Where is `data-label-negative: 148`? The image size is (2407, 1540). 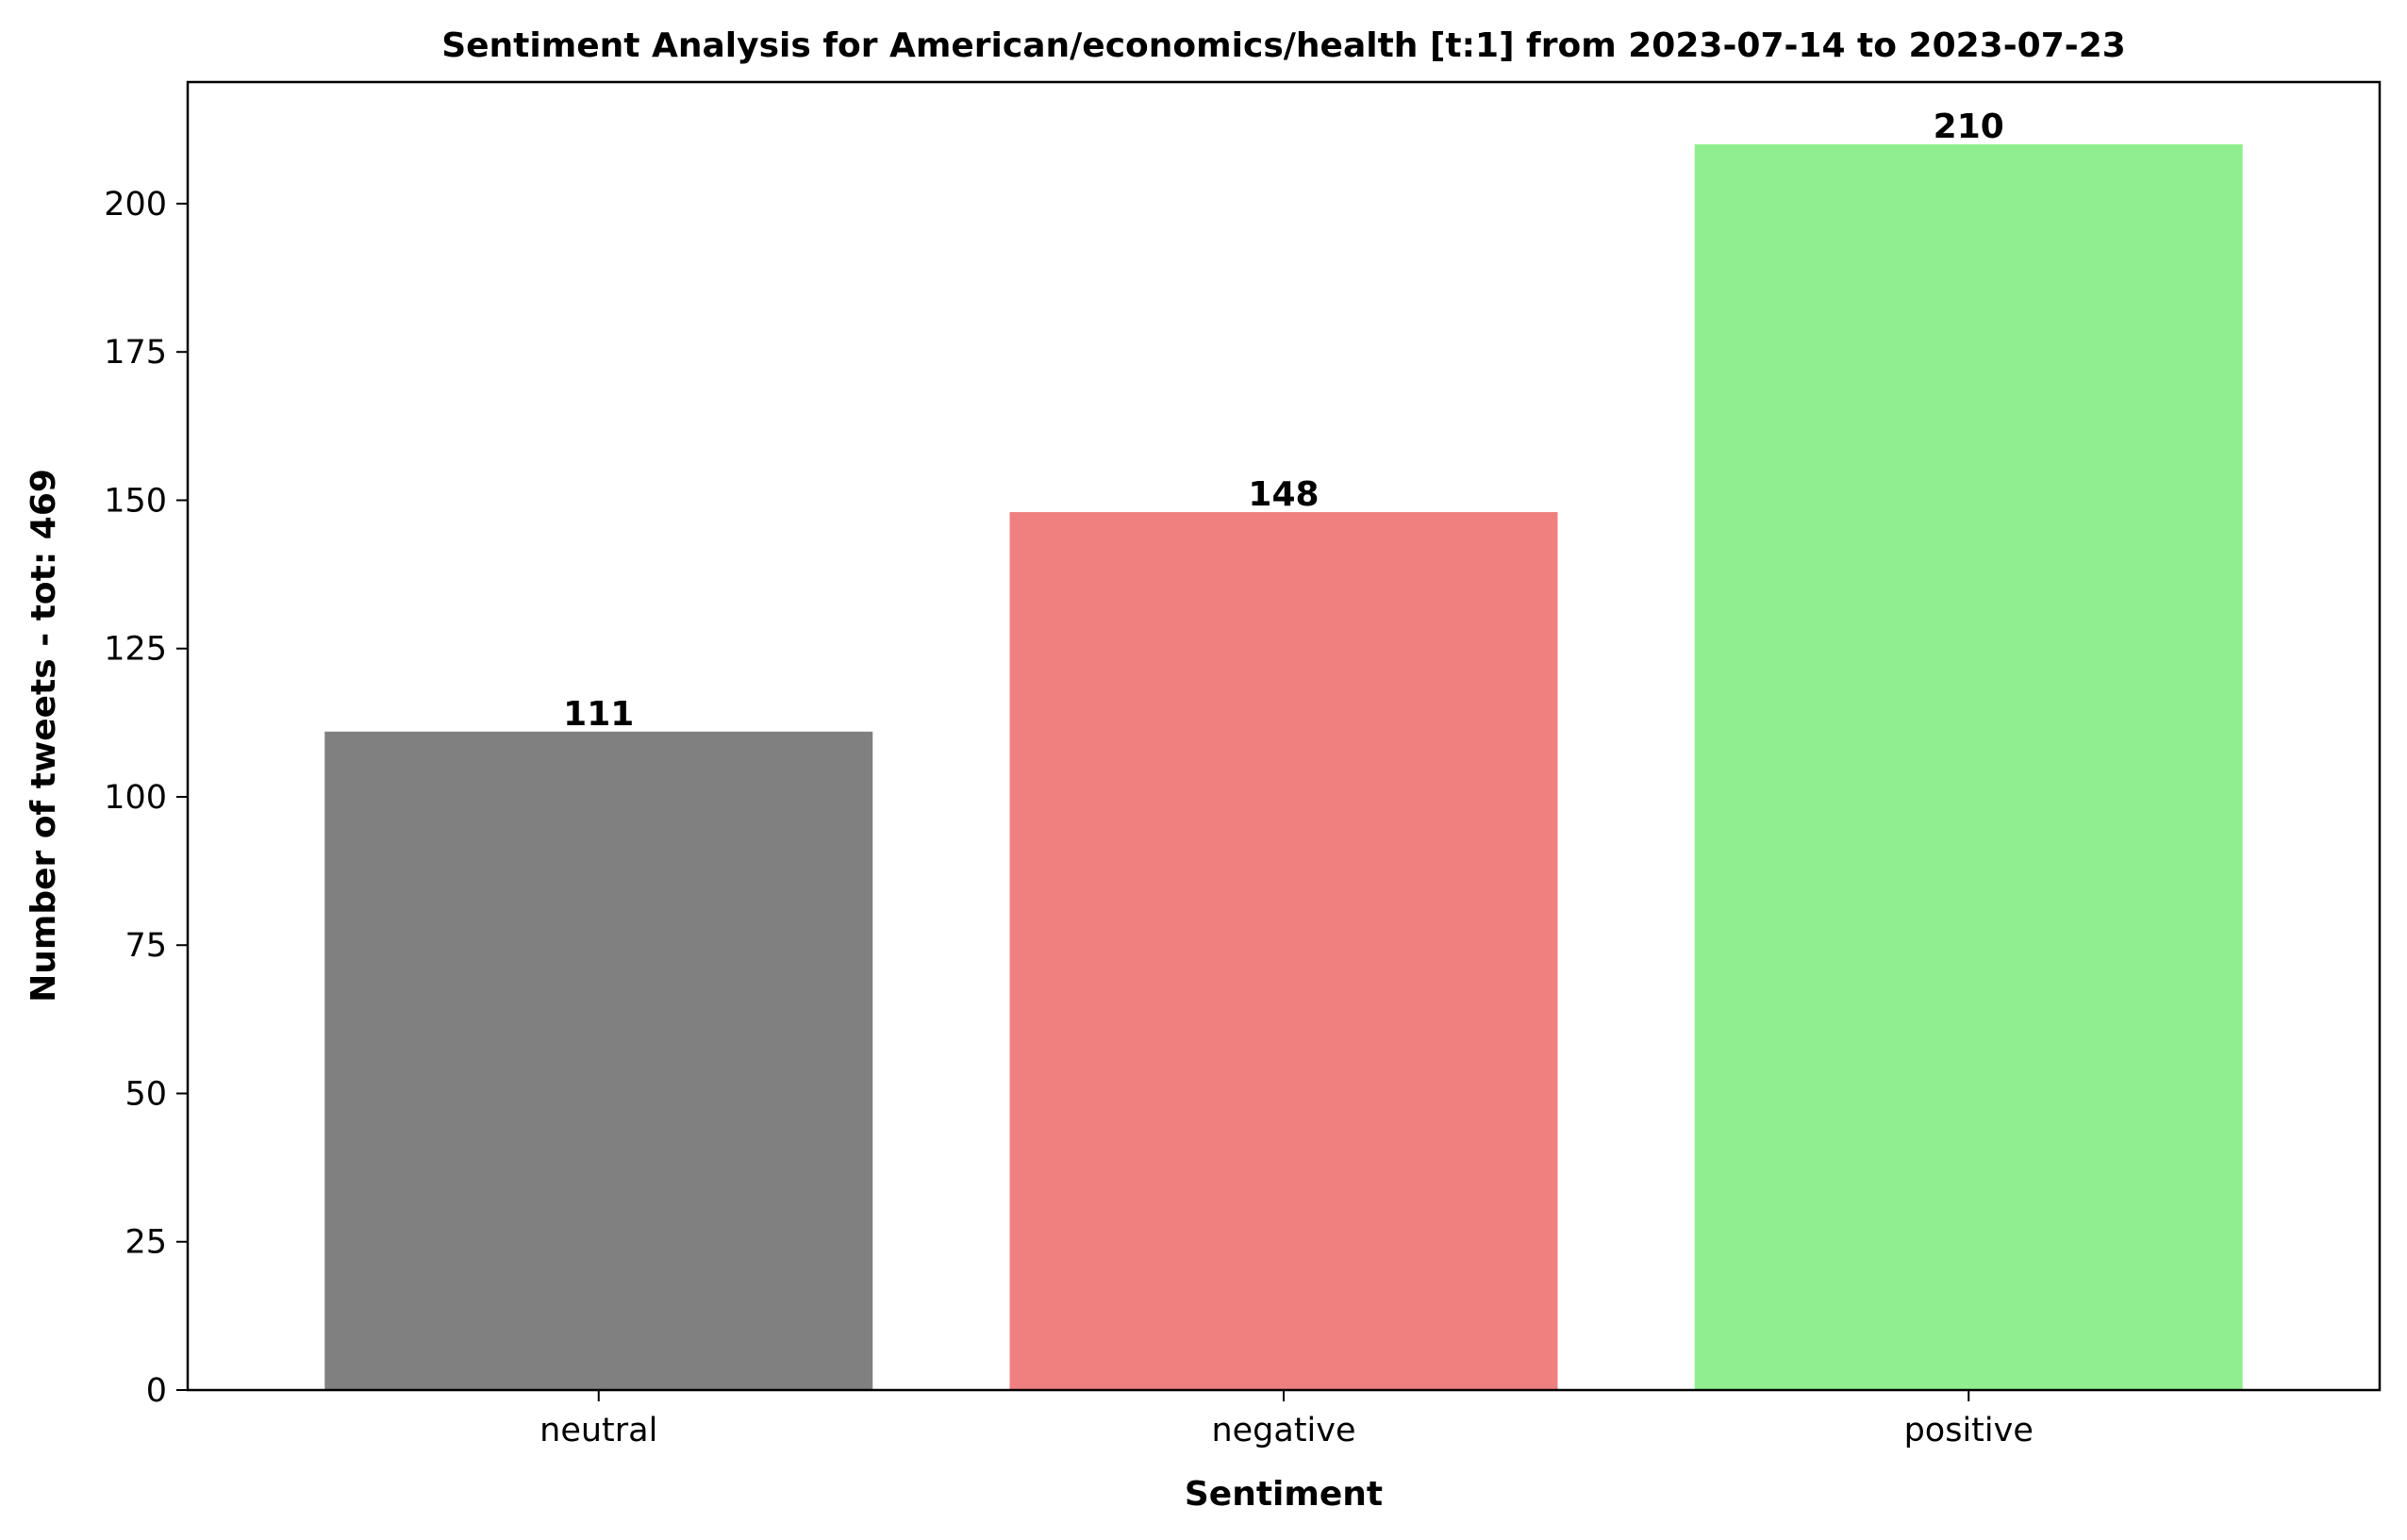 data-label-negative: 148 is located at coordinates (1284, 495).